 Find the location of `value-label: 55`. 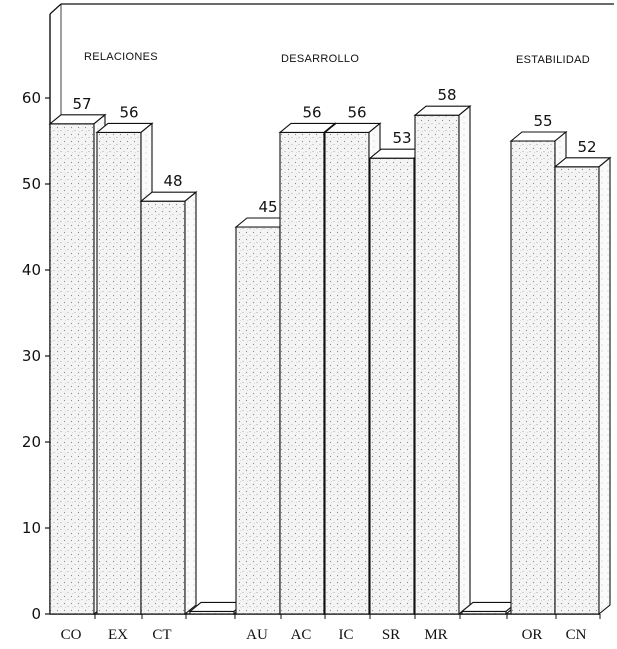

value-label: 55 is located at coordinates (542, 121).